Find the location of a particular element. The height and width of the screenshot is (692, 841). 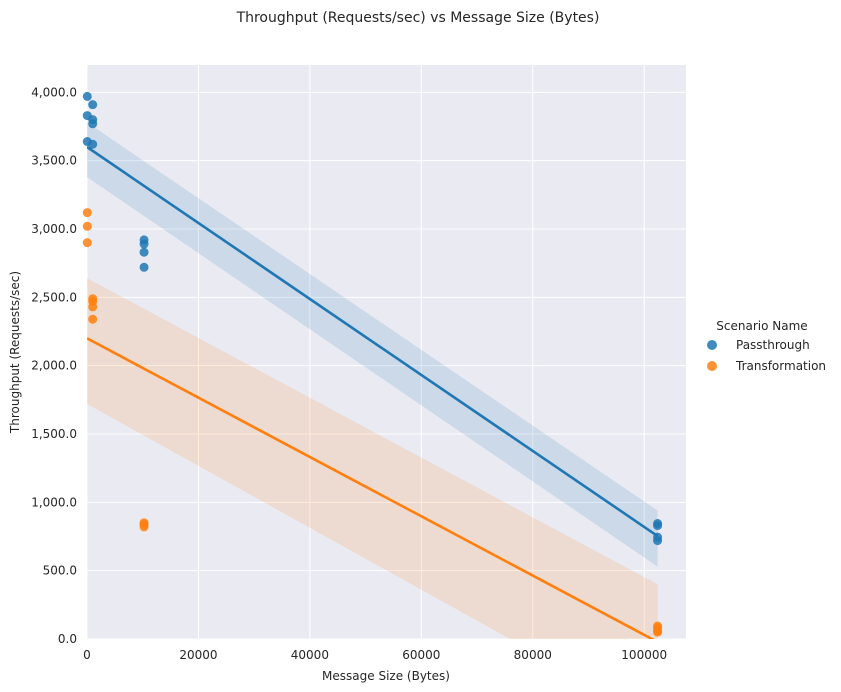

x-tick-label: 0 is located at coordinates (87, 655).